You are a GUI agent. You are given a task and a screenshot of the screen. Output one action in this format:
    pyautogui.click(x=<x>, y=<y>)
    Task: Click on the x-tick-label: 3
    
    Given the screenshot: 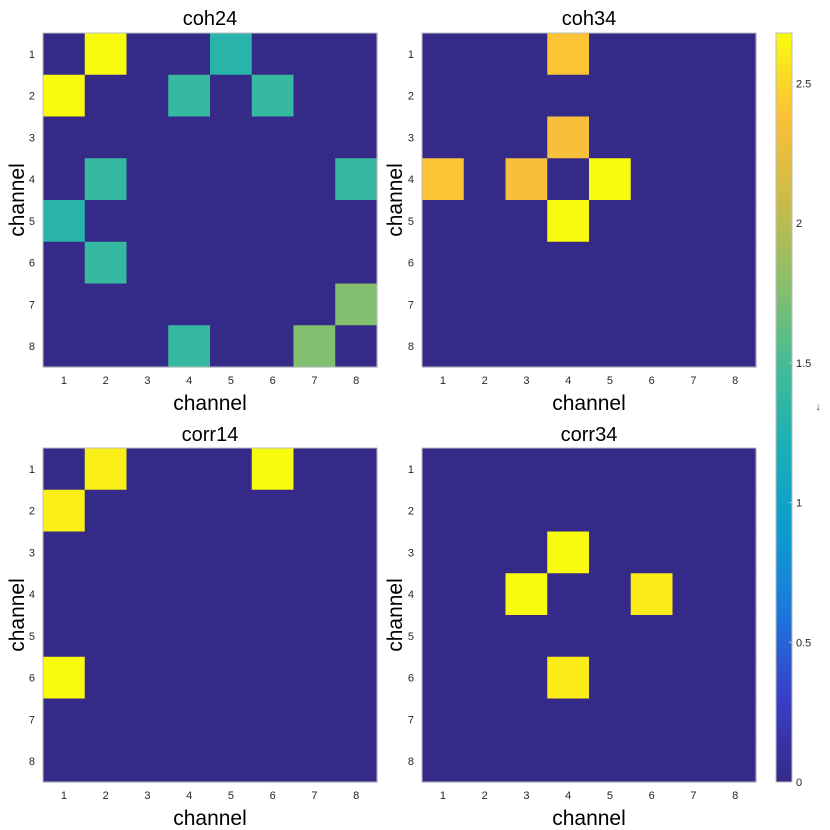 What is the action you would take?
    pyautogui.click(x=526, y=796)
    